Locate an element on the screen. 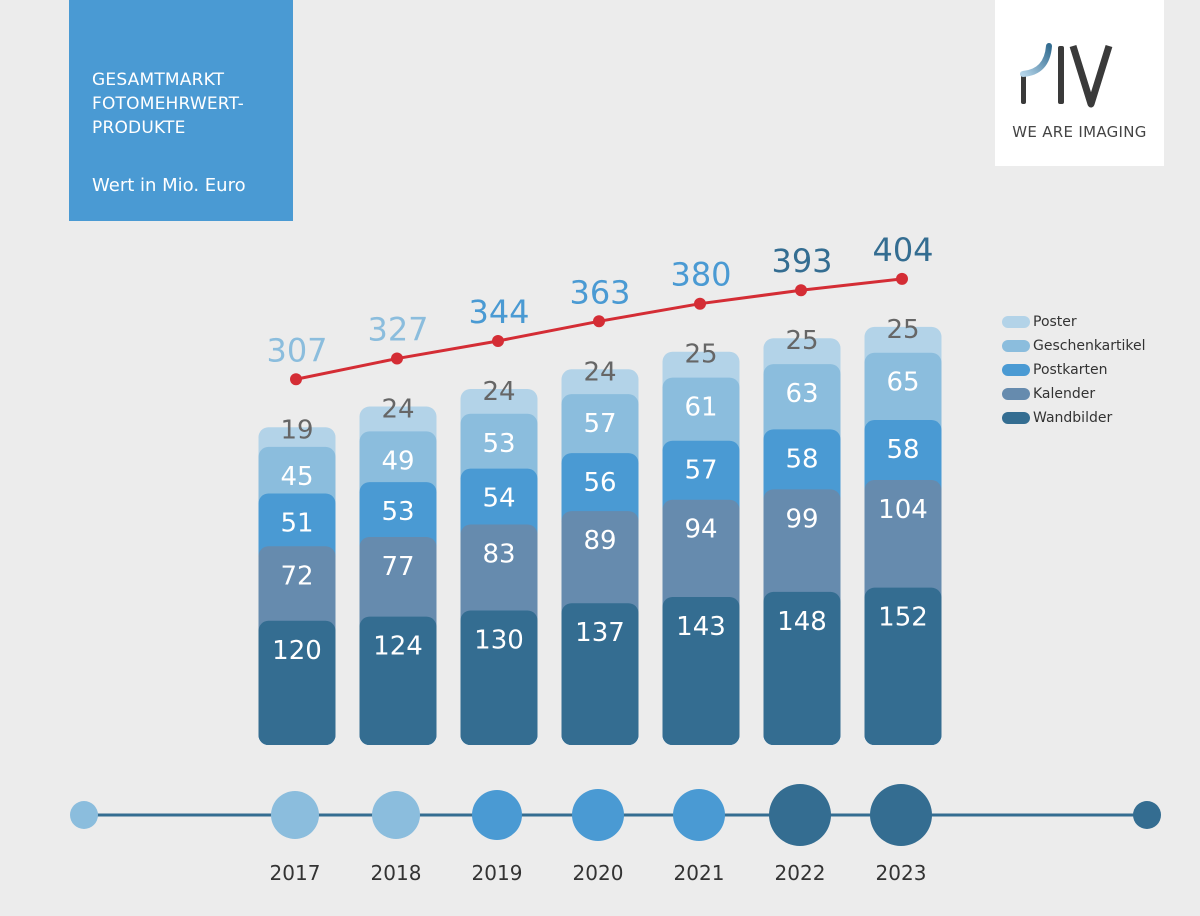 This screenshot has height=916, width=1200. segment-value-label: 99 is located at coordinates (801, 519).